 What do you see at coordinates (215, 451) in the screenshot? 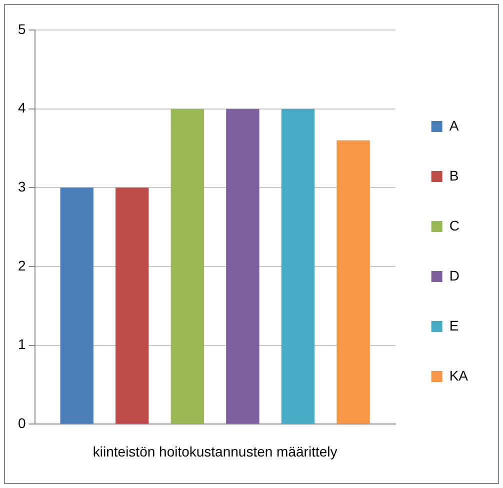
I see `x-tick-label: kiinteistön hoitokustannusten määrittely` at bounding box center [215, 451].